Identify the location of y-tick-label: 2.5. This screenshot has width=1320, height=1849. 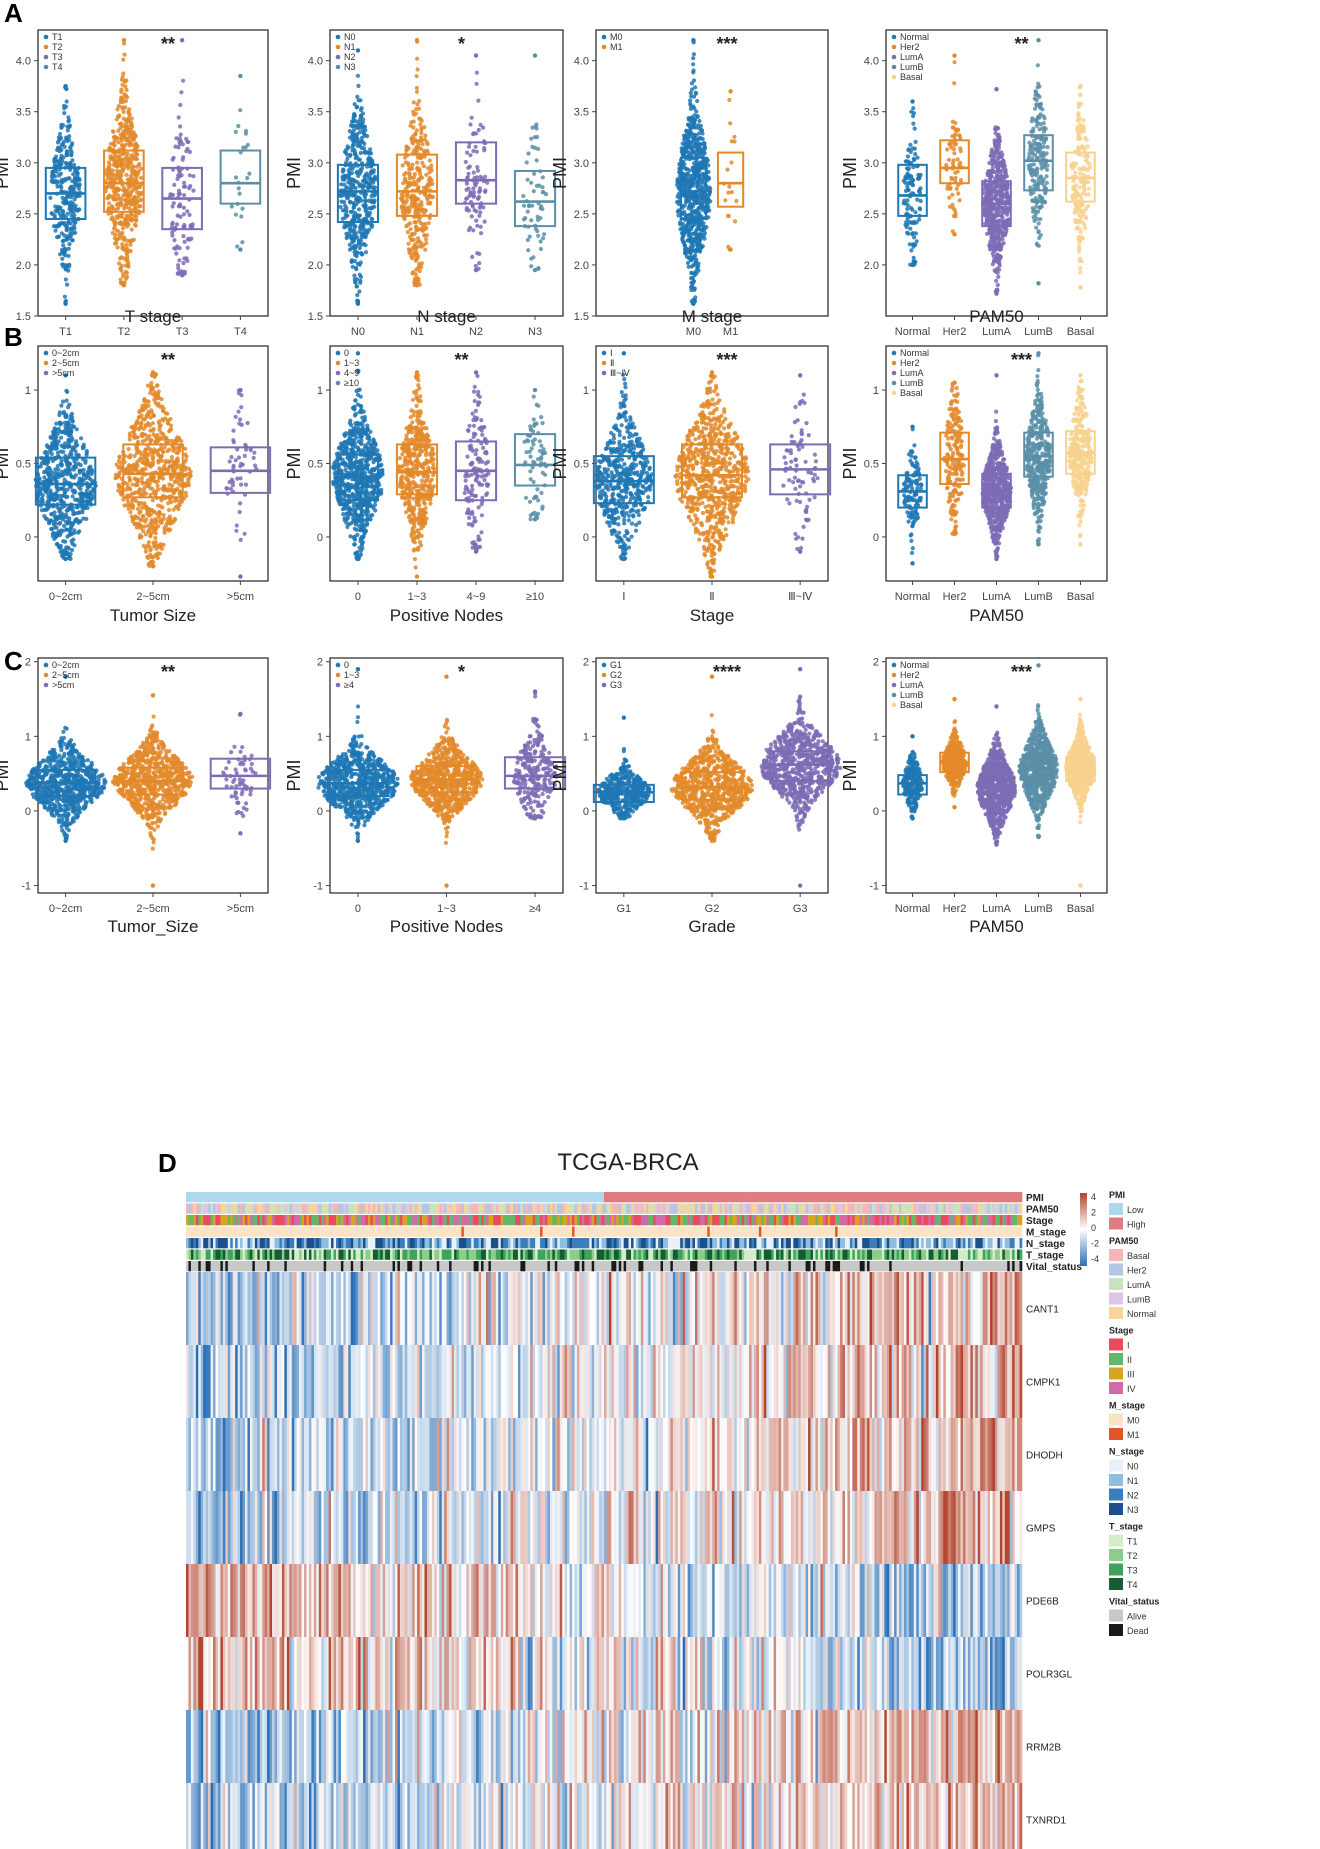
(315, 215).